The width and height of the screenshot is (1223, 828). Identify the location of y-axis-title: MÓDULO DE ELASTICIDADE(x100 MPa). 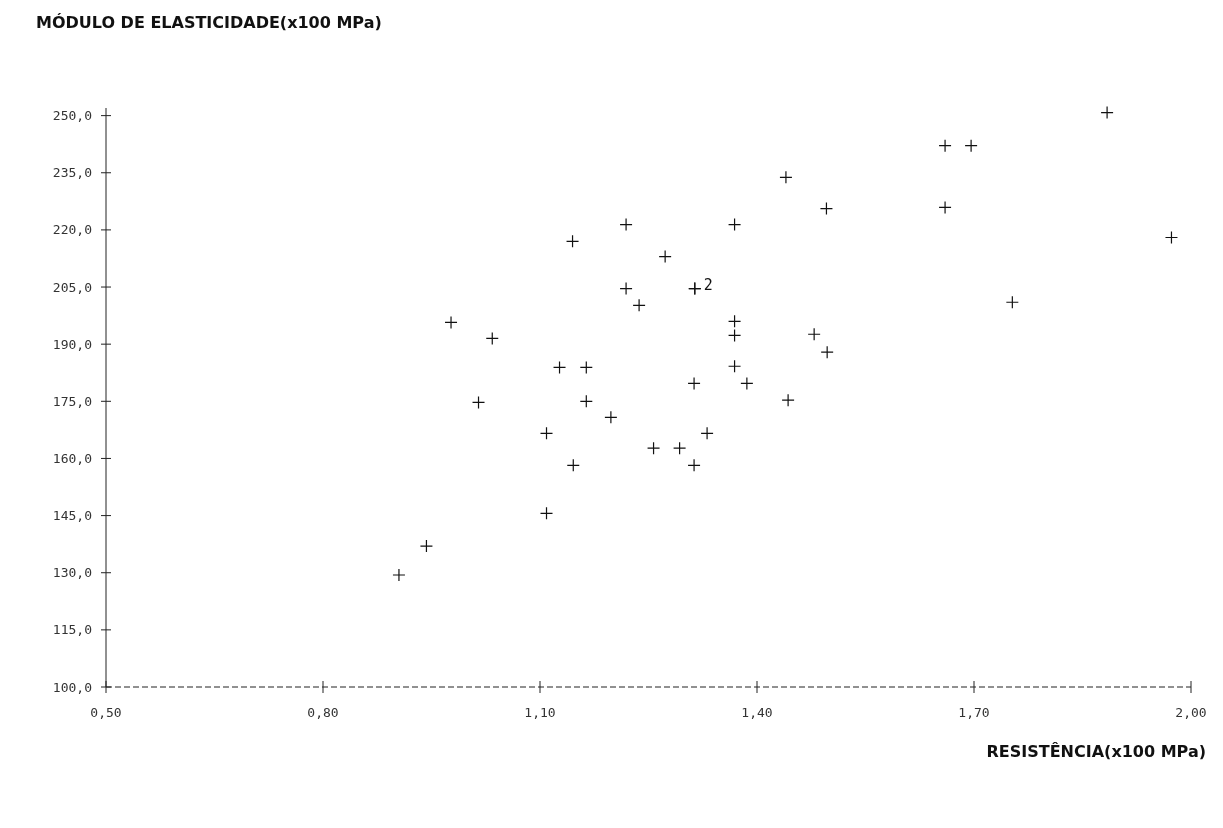
(209, 22).